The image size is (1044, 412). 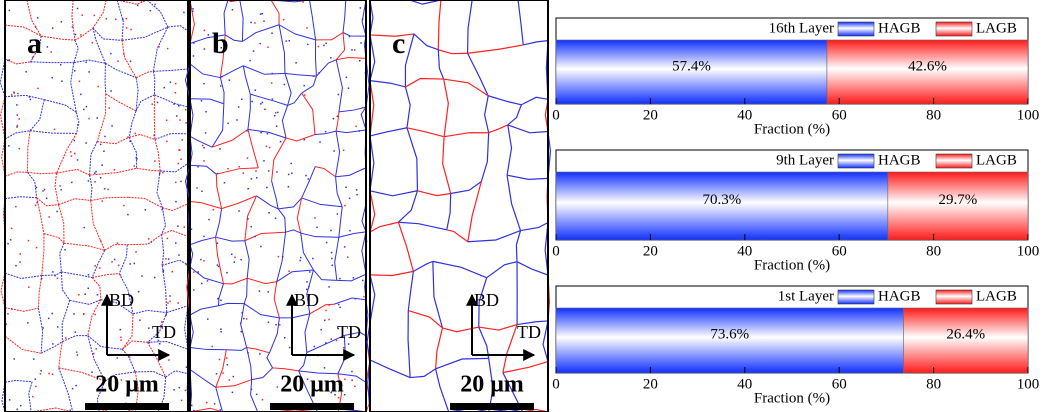 What do you see at coordinates (722, 200) in the screenshot?
I see `value-label: 70.3%` at bounding box center [722, 200].